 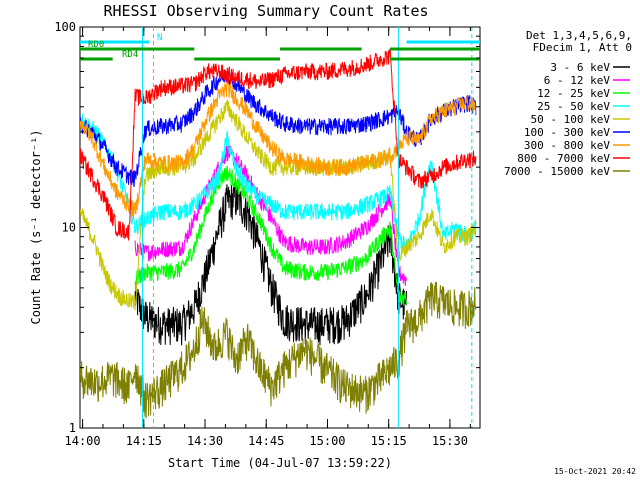 What do you see at coordinates (265, 11) in the screenshot?
I see `chart-title: RHESSI Observing Summary Count Rates` at bounding box center [265, 11].